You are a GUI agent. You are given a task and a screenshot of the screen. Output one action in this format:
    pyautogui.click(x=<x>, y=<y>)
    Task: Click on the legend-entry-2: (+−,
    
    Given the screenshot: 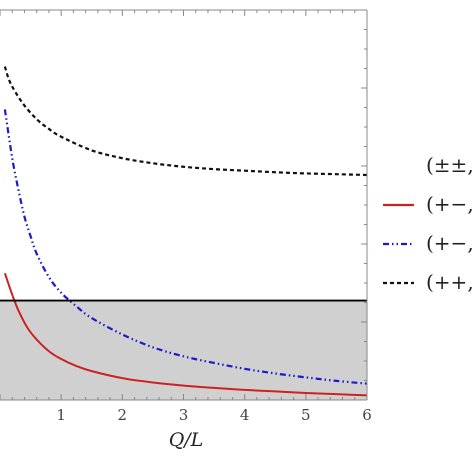 What is the action you would take?
    pyautogui.click(x=450, y=204)
    